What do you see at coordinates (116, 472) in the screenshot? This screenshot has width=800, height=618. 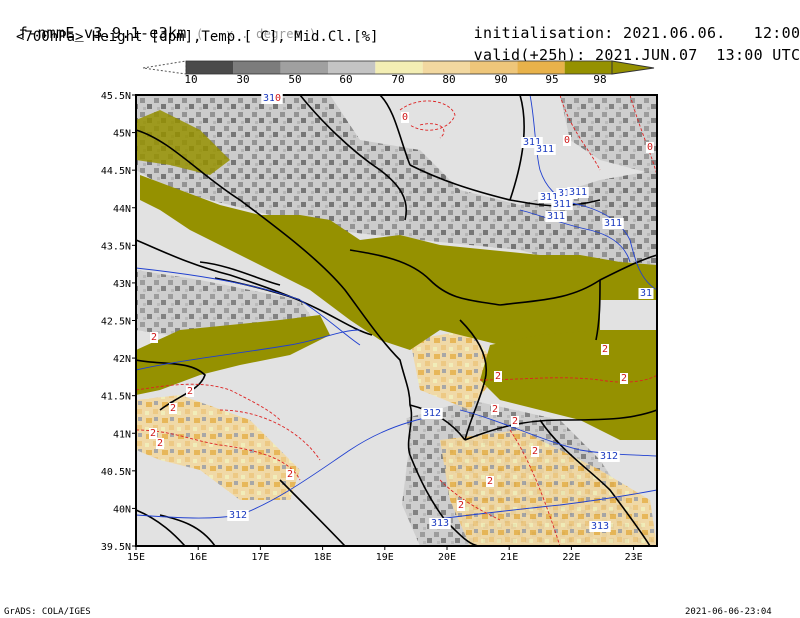 I see `lat-label: 40.5N` at bounding box center [116, 472].